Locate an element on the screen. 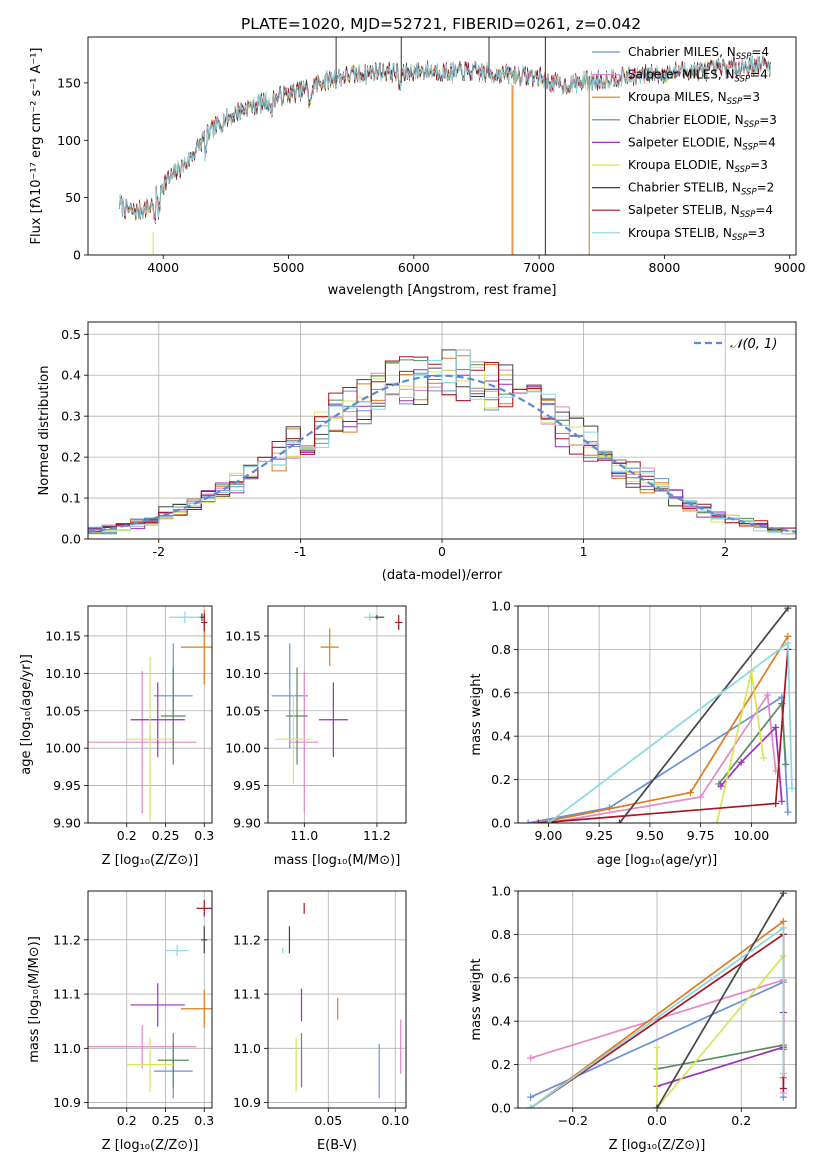 This screenshot has height=1170, width=819. y-axis-label: age [log₁₀(age/yr)] is located at coordinates (26, 714).